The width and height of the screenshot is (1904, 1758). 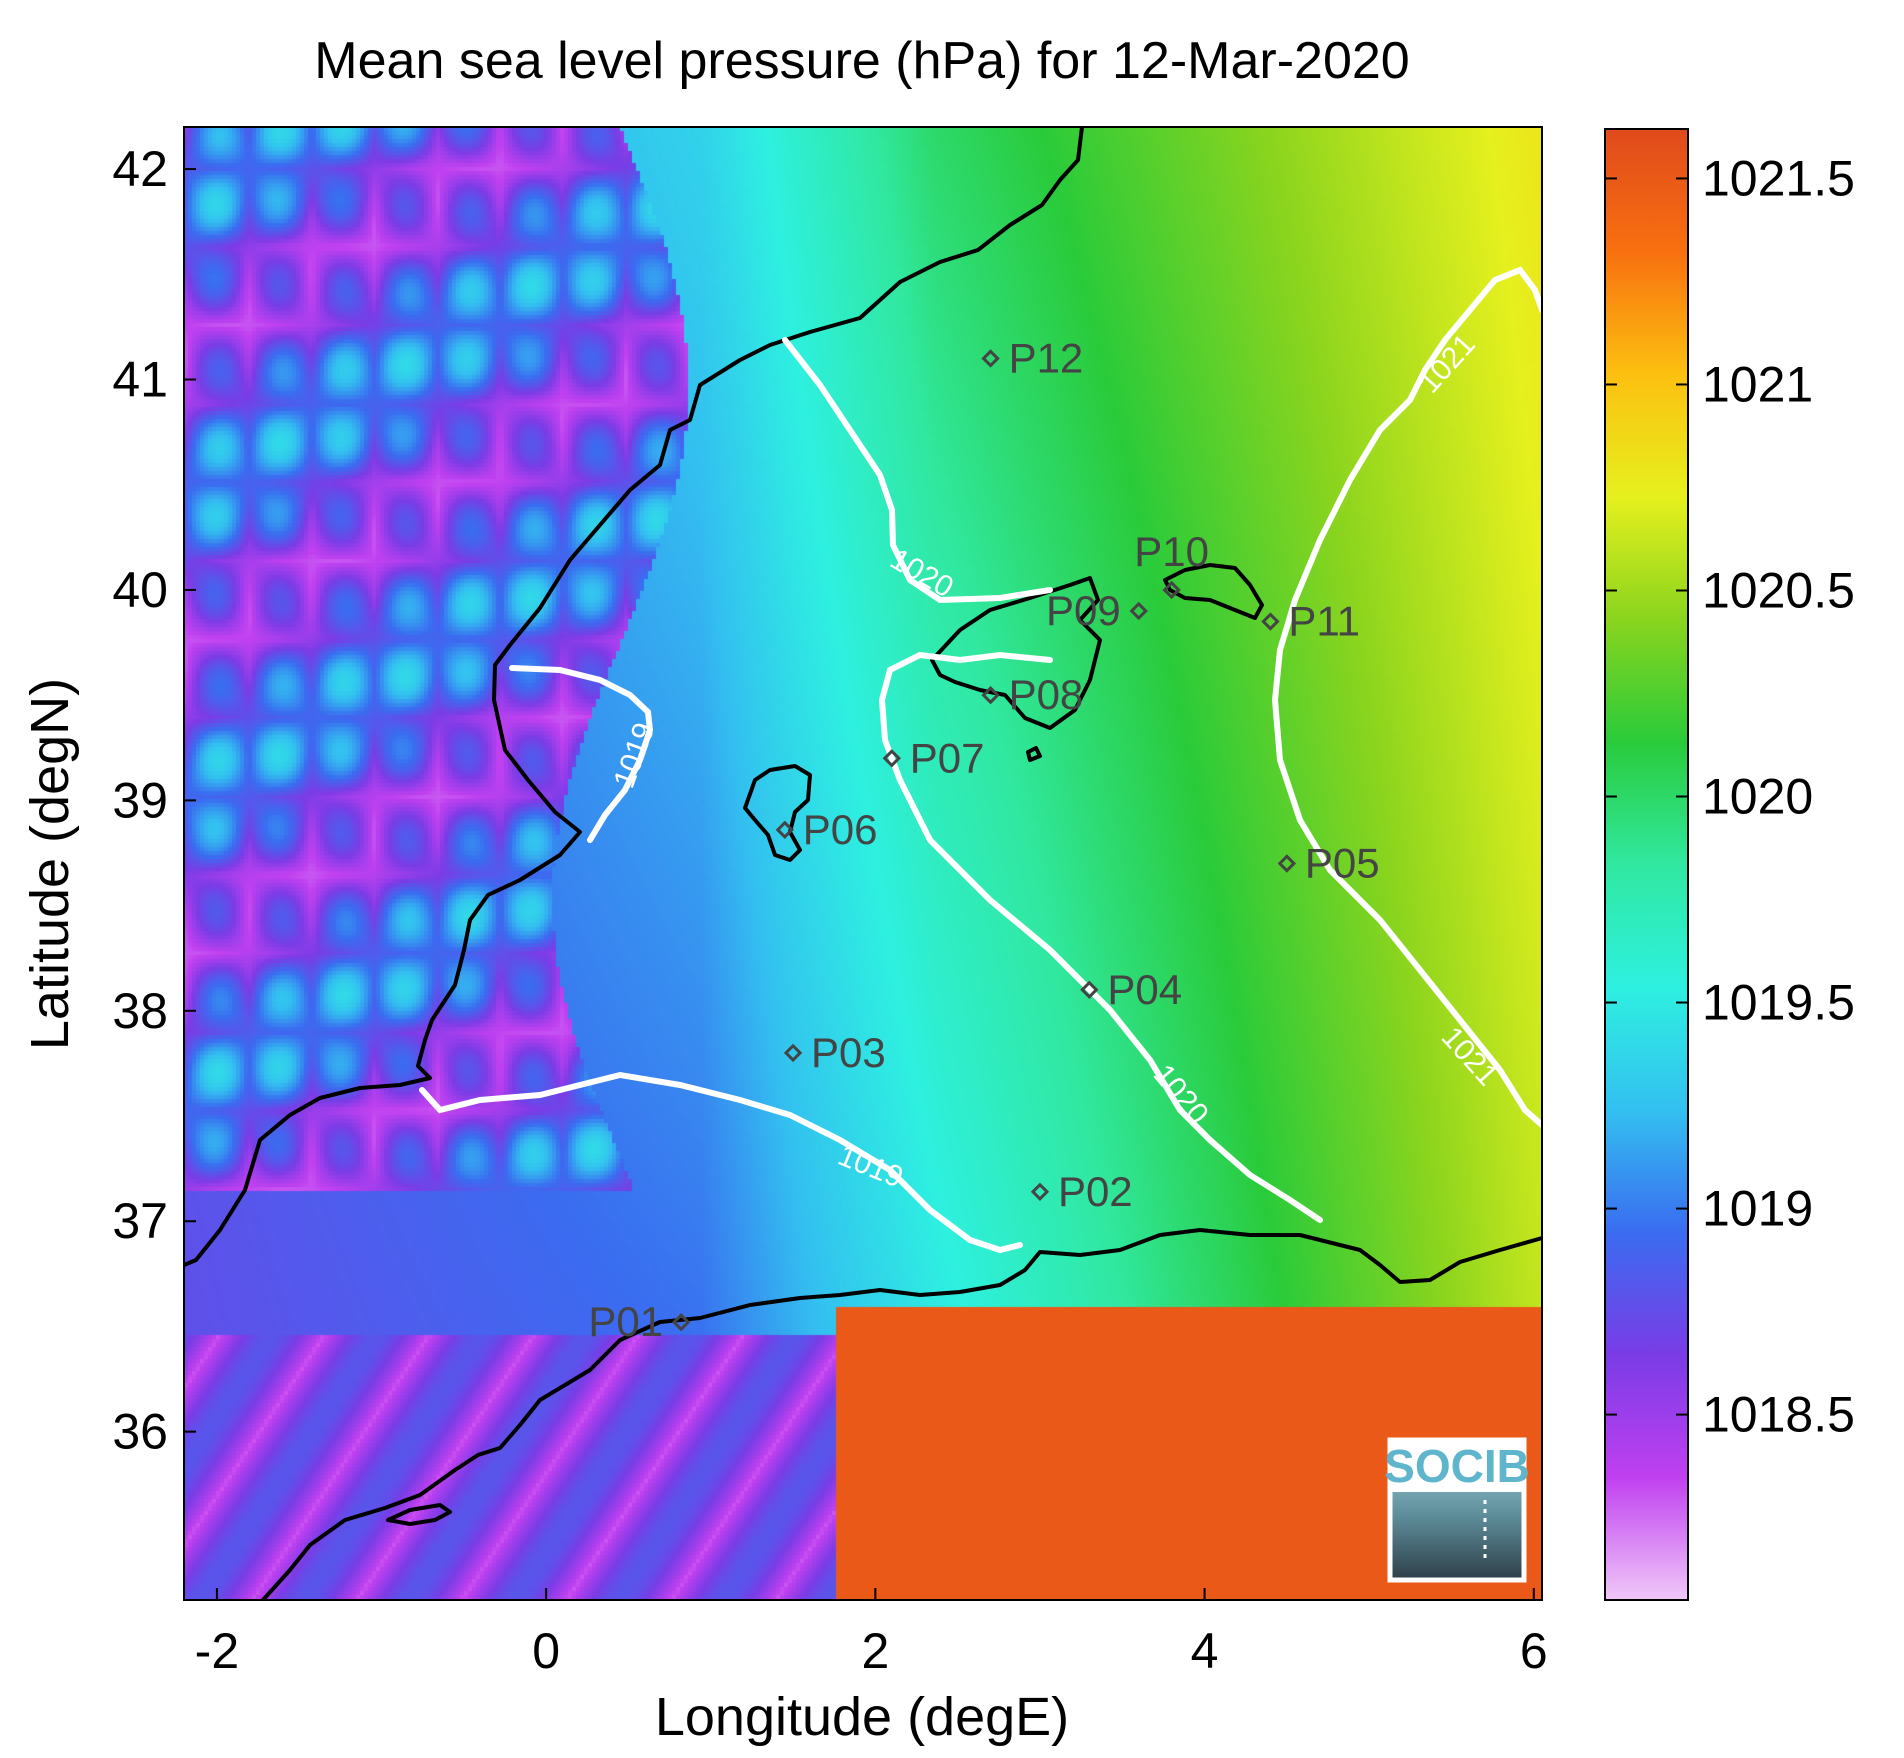 I want to click on menorca-coastline, so click(x=1213, y=591).